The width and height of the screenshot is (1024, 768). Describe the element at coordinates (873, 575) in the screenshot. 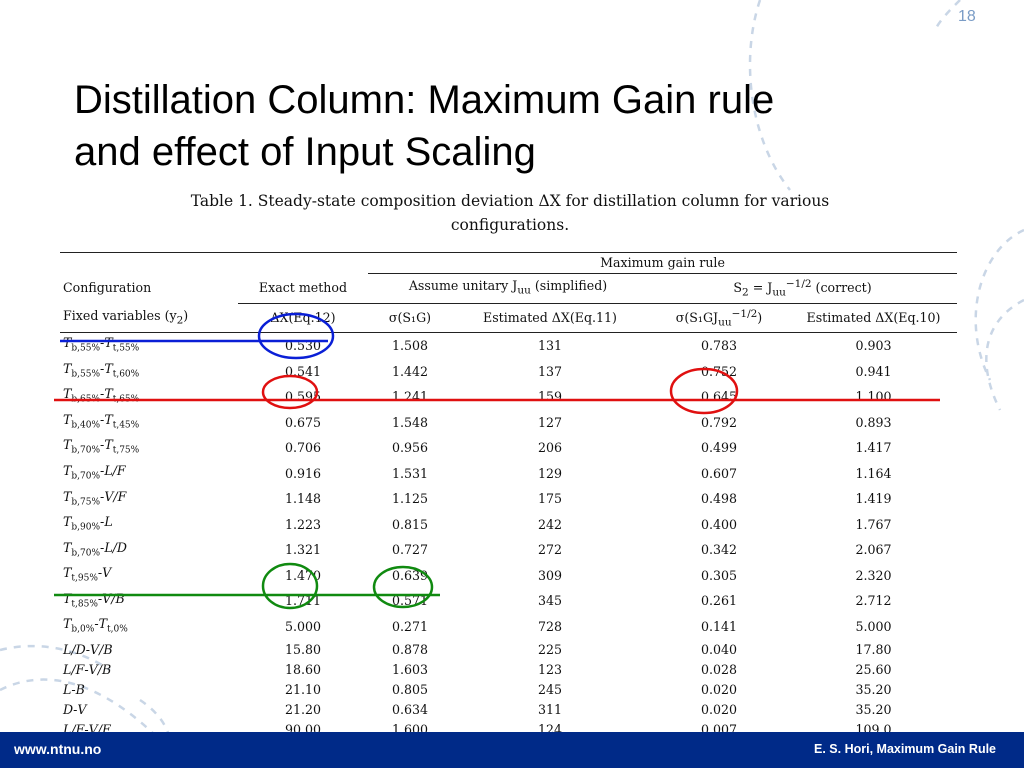

I see `cell-est-eq10: 2.320` at that location.